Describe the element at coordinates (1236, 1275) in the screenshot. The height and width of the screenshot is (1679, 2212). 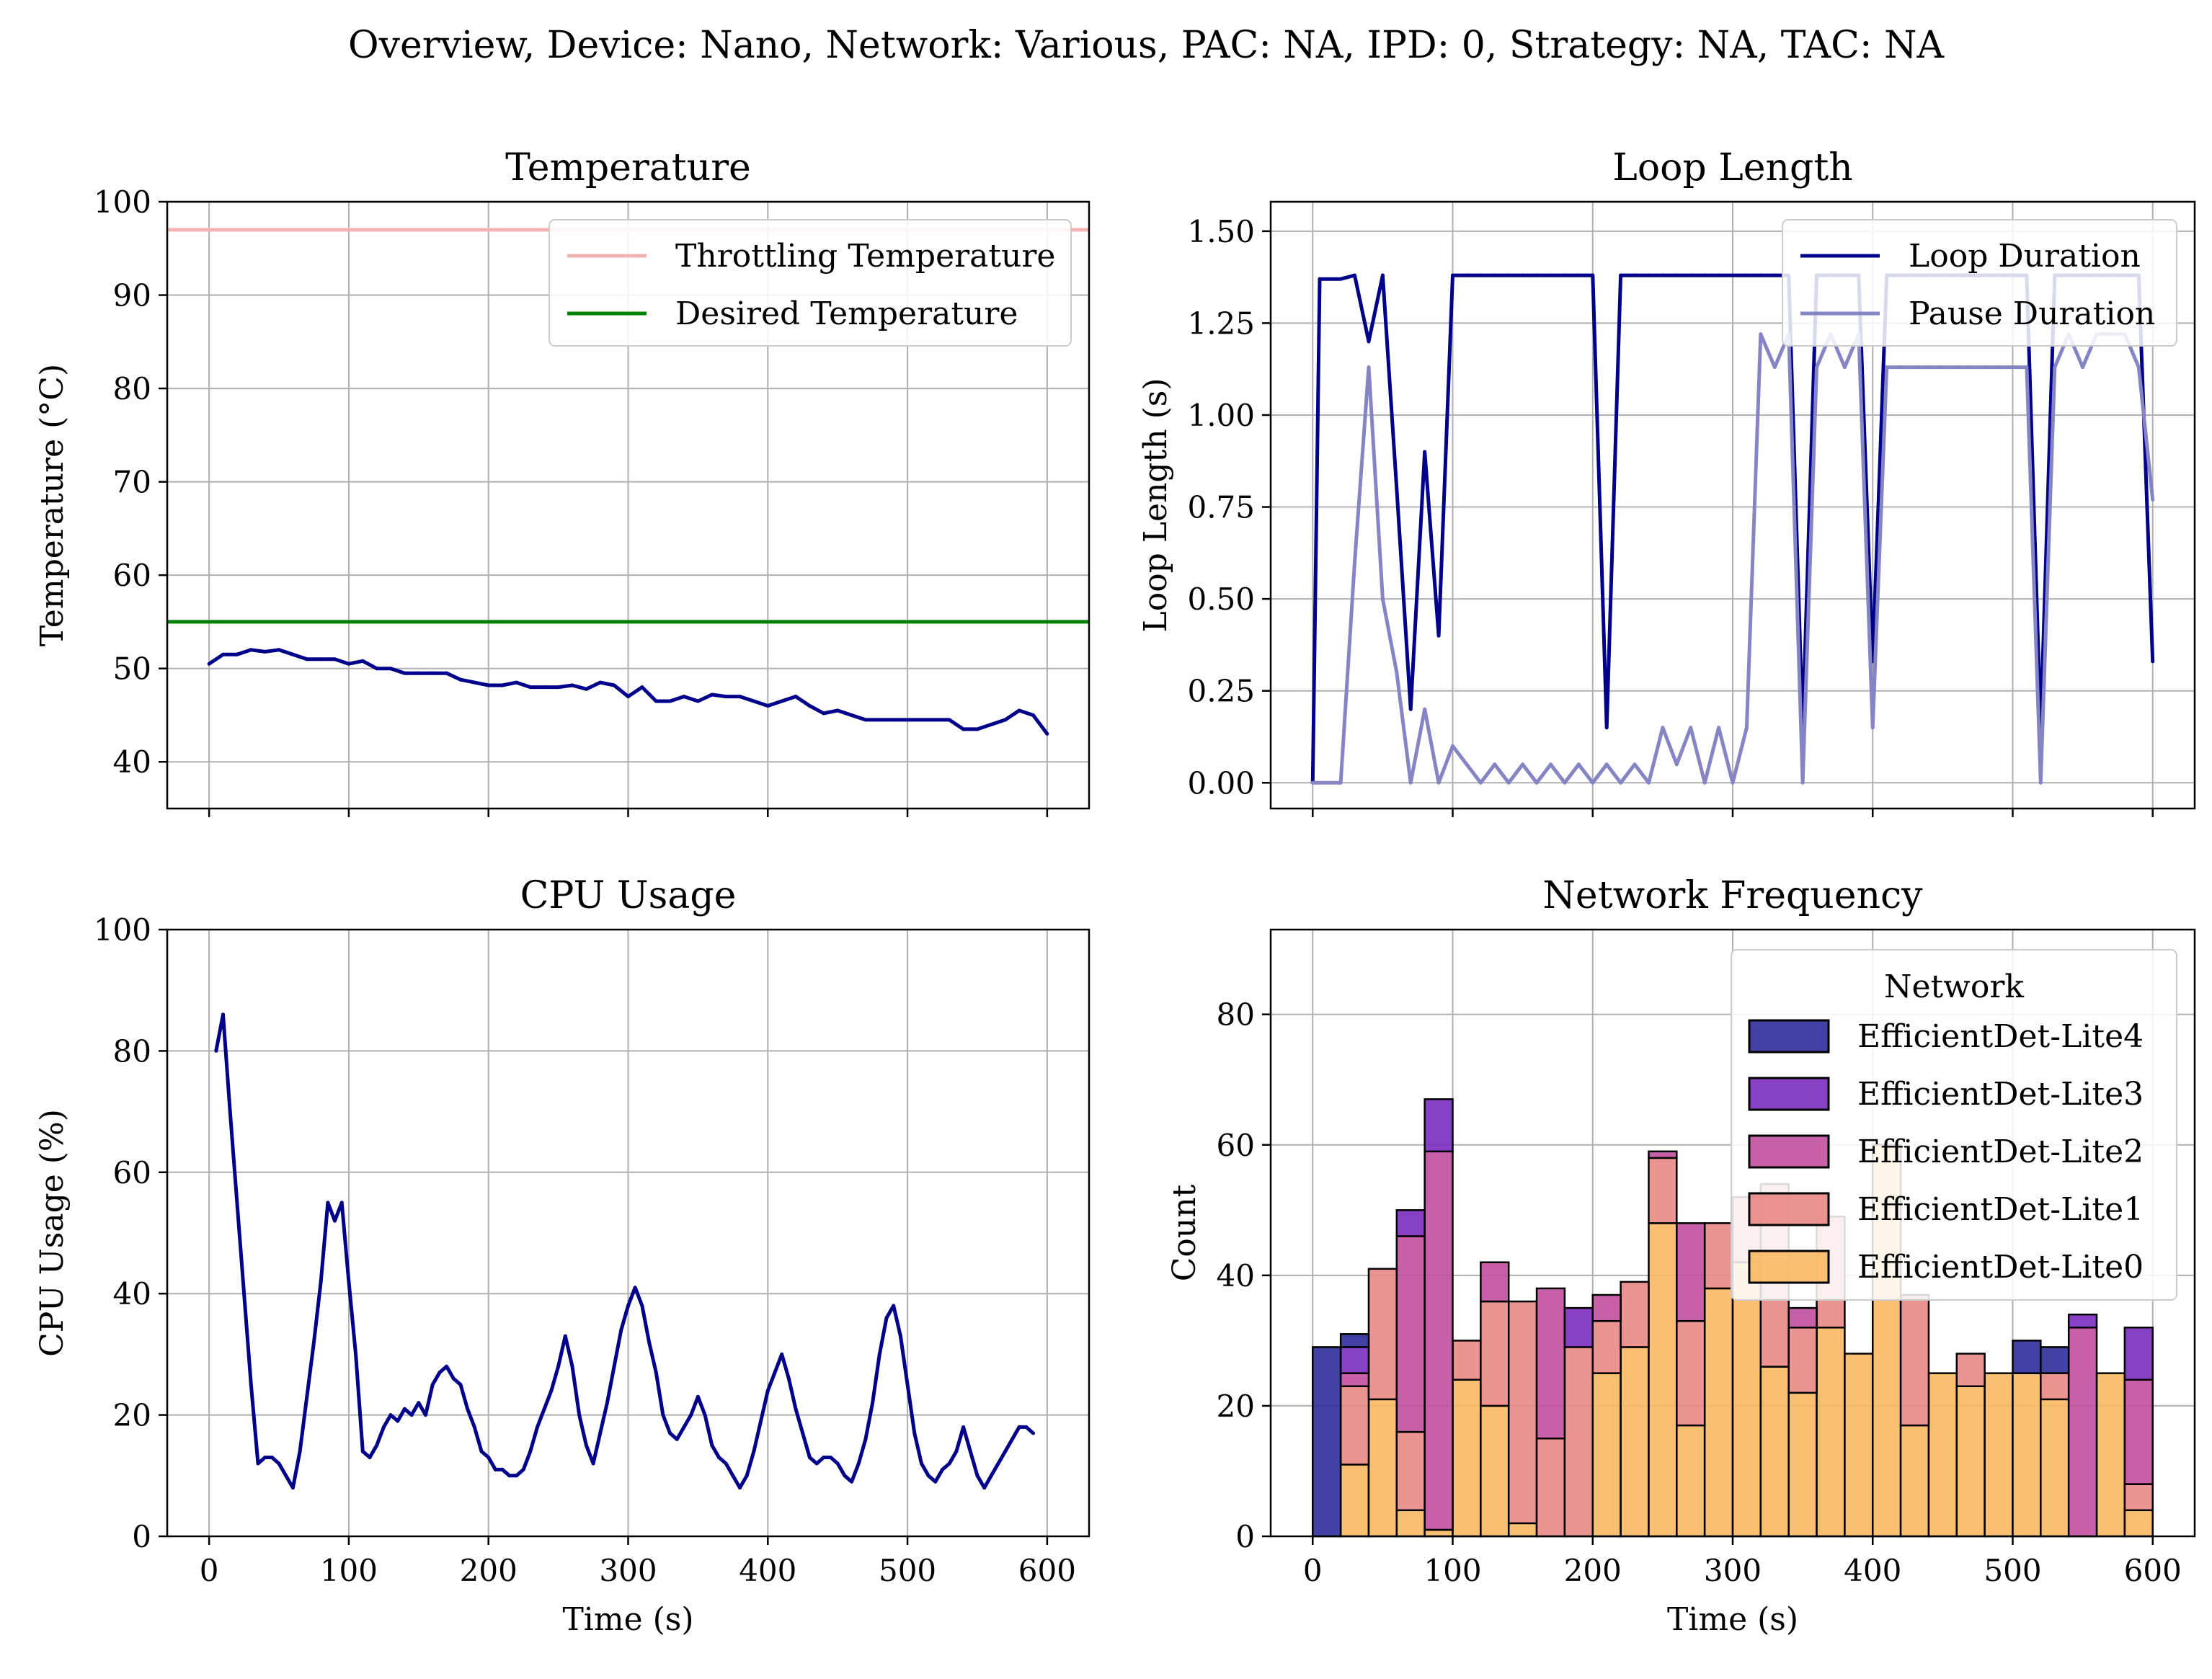
I see `network-frequency-ytick-label-2: 40` at that location.